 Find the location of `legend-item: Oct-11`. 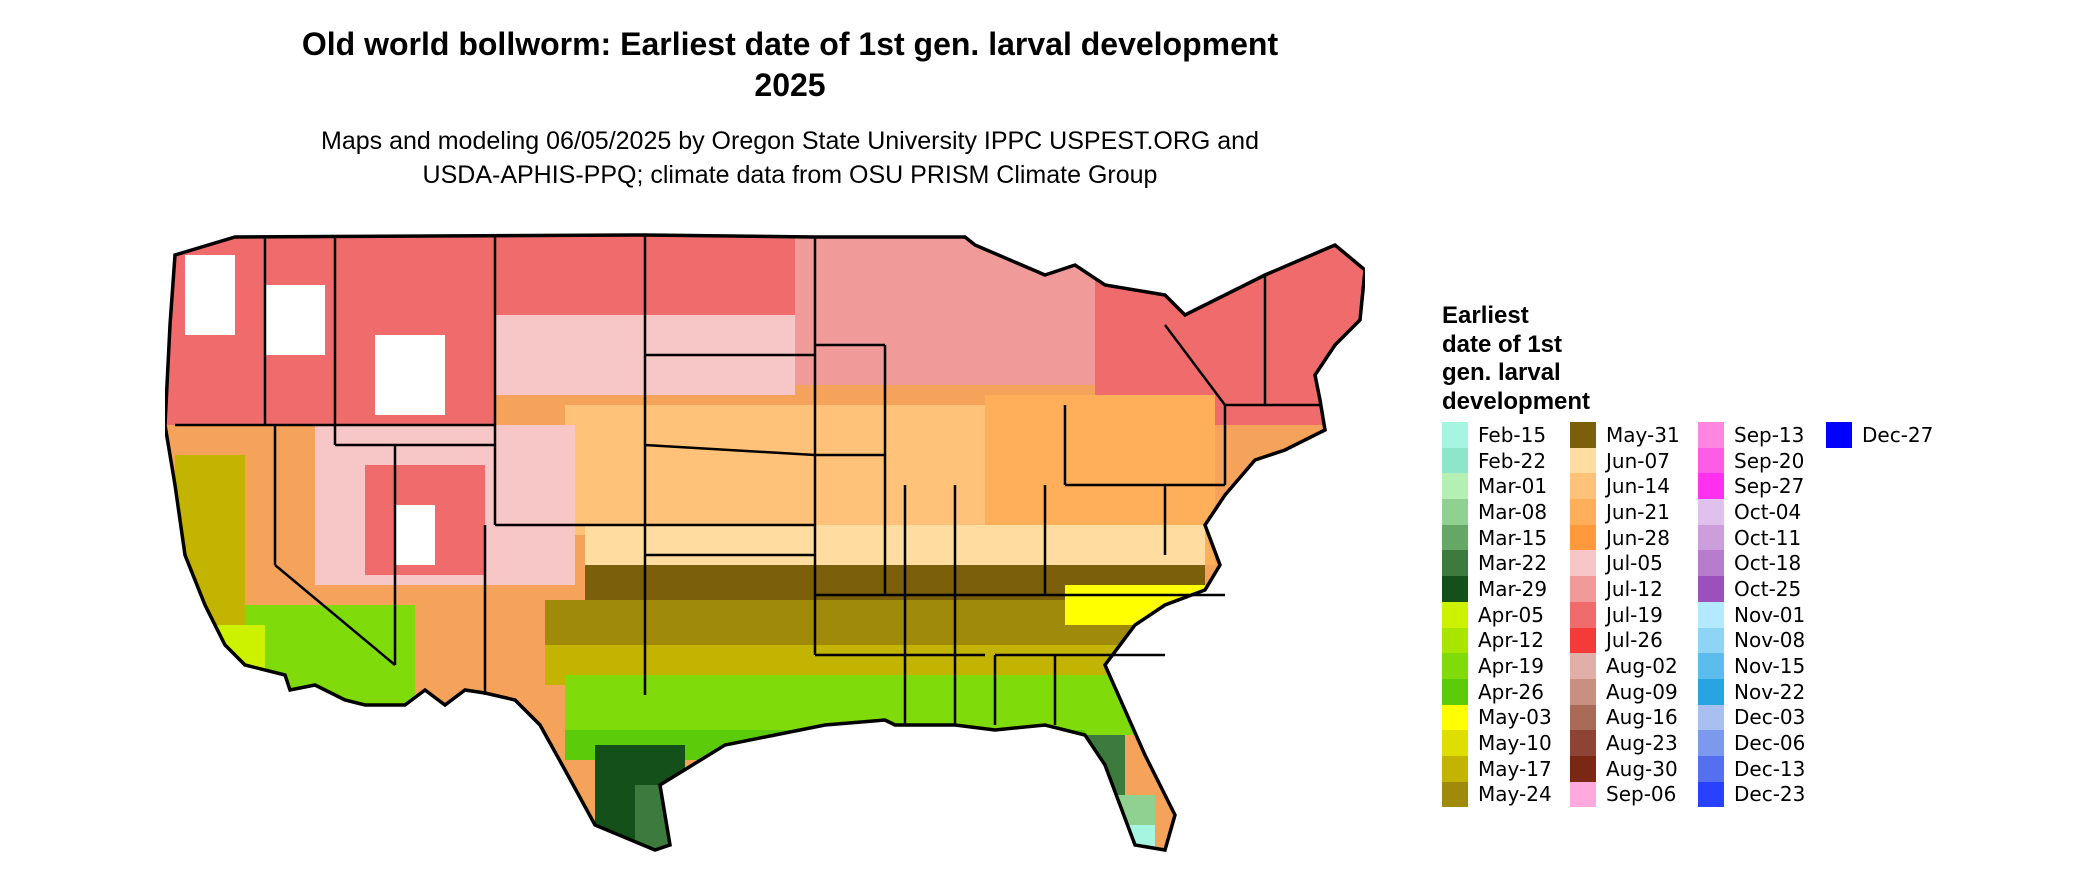

legend-item: Oct-11 is located at coordinates (1751, 537).